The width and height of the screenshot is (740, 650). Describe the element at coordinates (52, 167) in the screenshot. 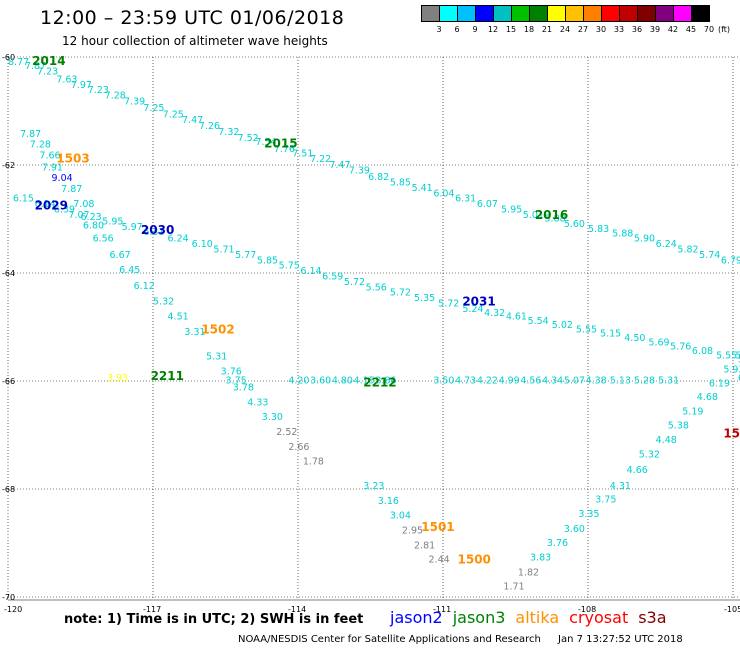

I see `wave-height-value: 7.91` at that location.